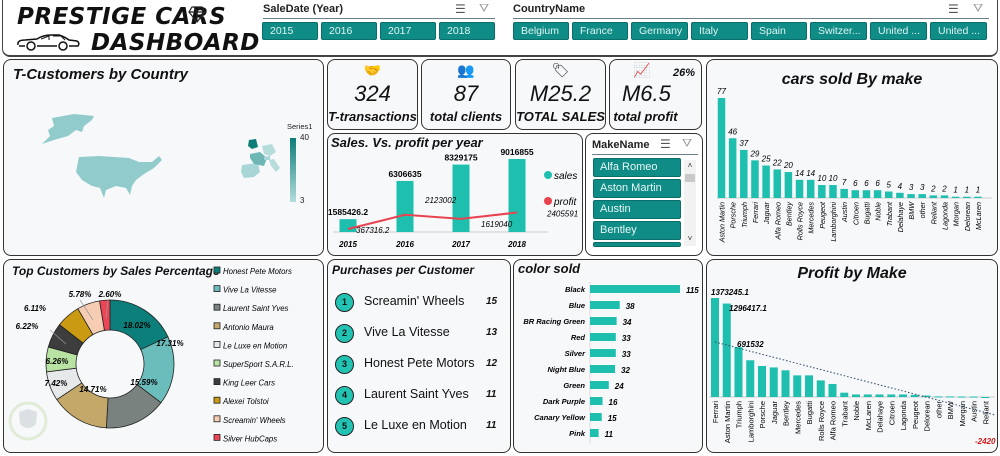 Image resolution: width=1000 pixels, height=456 pixels. Describe the element at coordinates (637, 209) in the screenshot. I see `make-austin-button: Austin` at that location.